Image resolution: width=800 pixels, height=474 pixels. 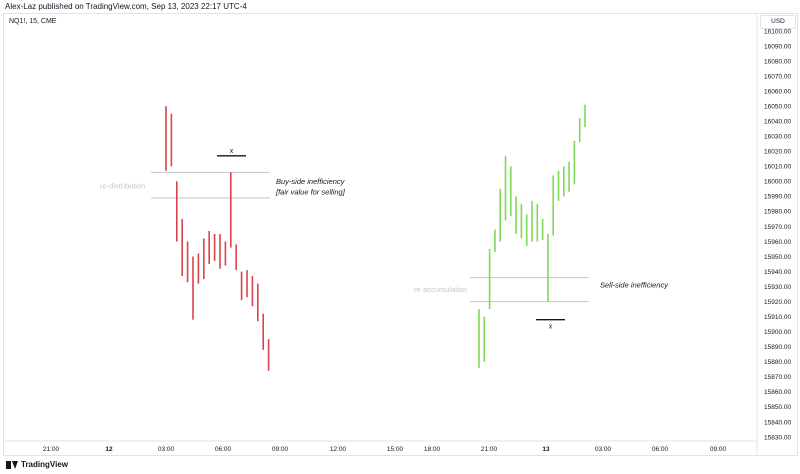 I want to click on x-tick-label: 12, so click(x=109, y=449).